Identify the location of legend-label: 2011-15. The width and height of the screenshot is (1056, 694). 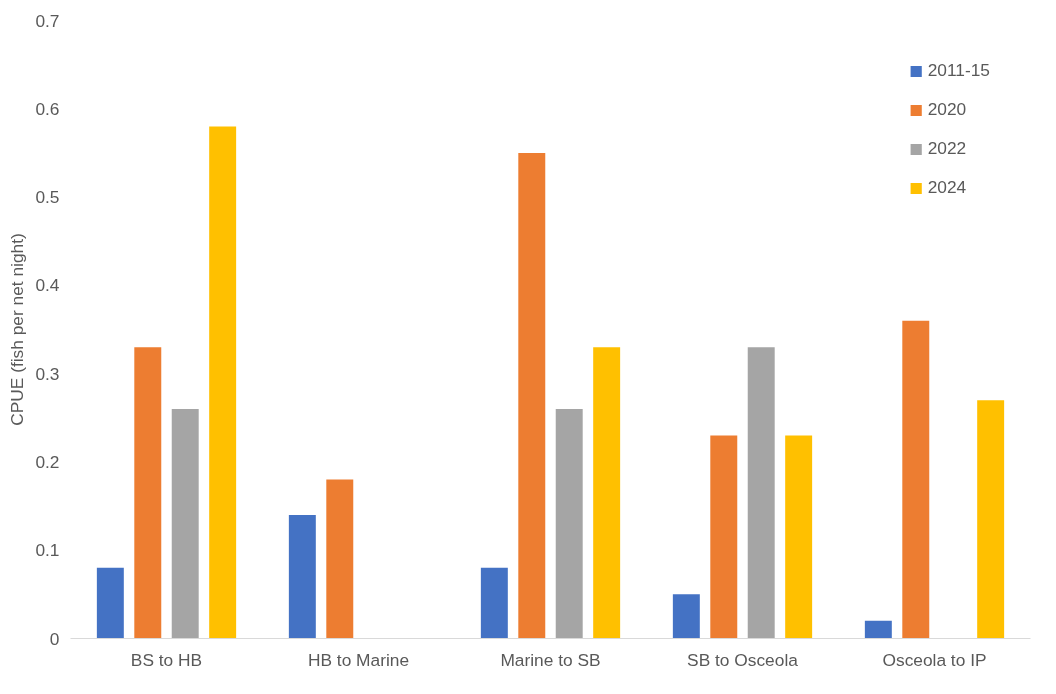
(958, 70).